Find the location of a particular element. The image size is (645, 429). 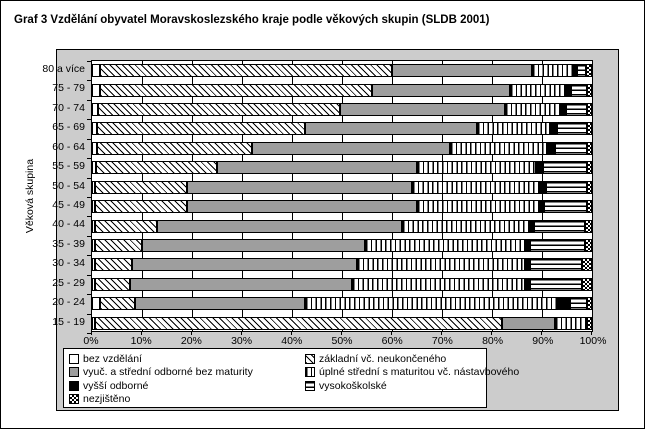

x-axis-labels: 0% 10% 20% 30% 40% 50% 60% 70% 80% 90% 100% is located at coordinates (322, 342).